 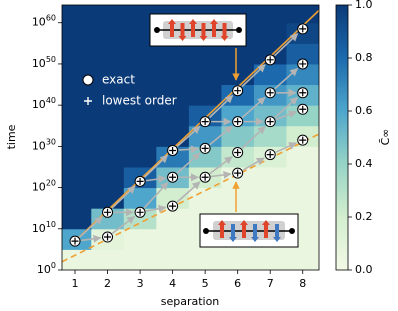 I want to click on legend-label: lowest order, so click(x=139, y=101).